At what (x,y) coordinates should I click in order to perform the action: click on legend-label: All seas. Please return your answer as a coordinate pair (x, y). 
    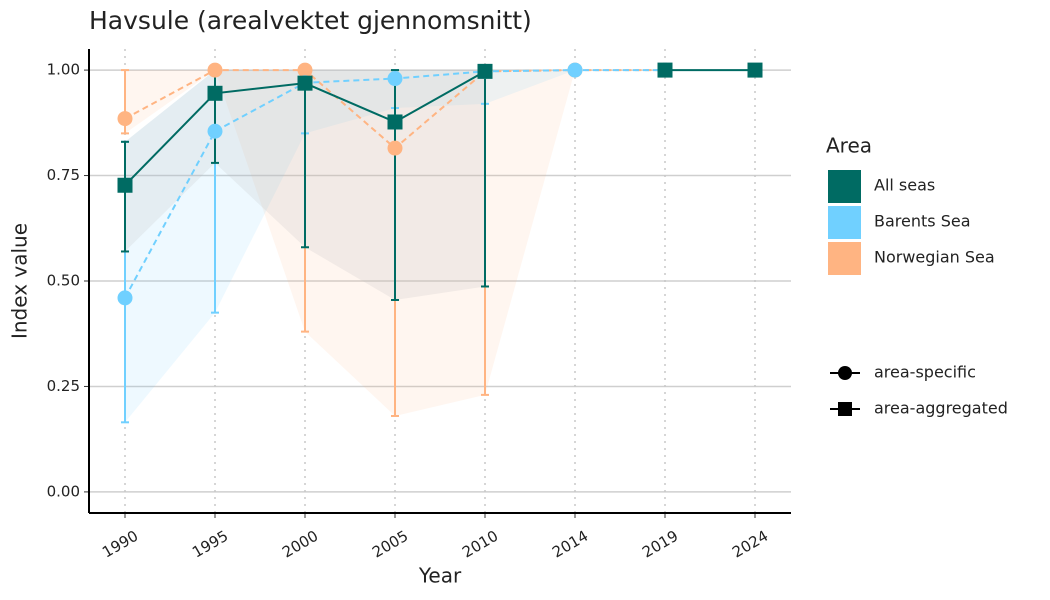
    Looking at the image, I should click on (904, 185).